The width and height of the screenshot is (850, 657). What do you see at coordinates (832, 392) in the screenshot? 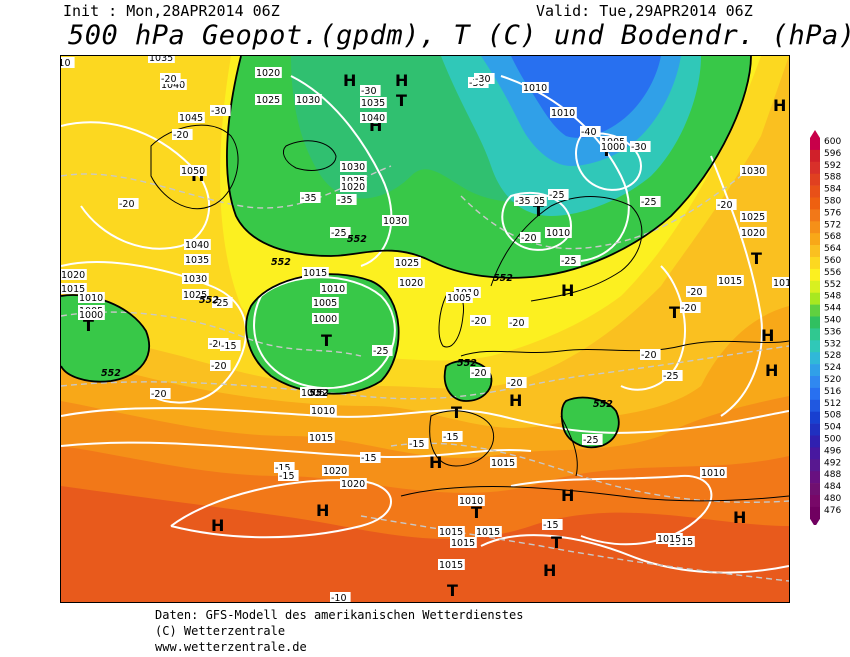
I see `legend-label: 516` at bounding box center [832, 392].